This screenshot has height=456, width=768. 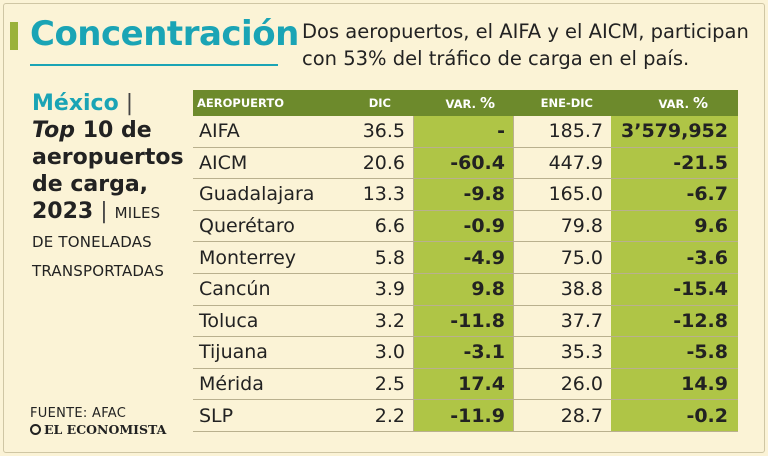 I want to click on airport-cell: Cancún, so click(x=235, y=289).